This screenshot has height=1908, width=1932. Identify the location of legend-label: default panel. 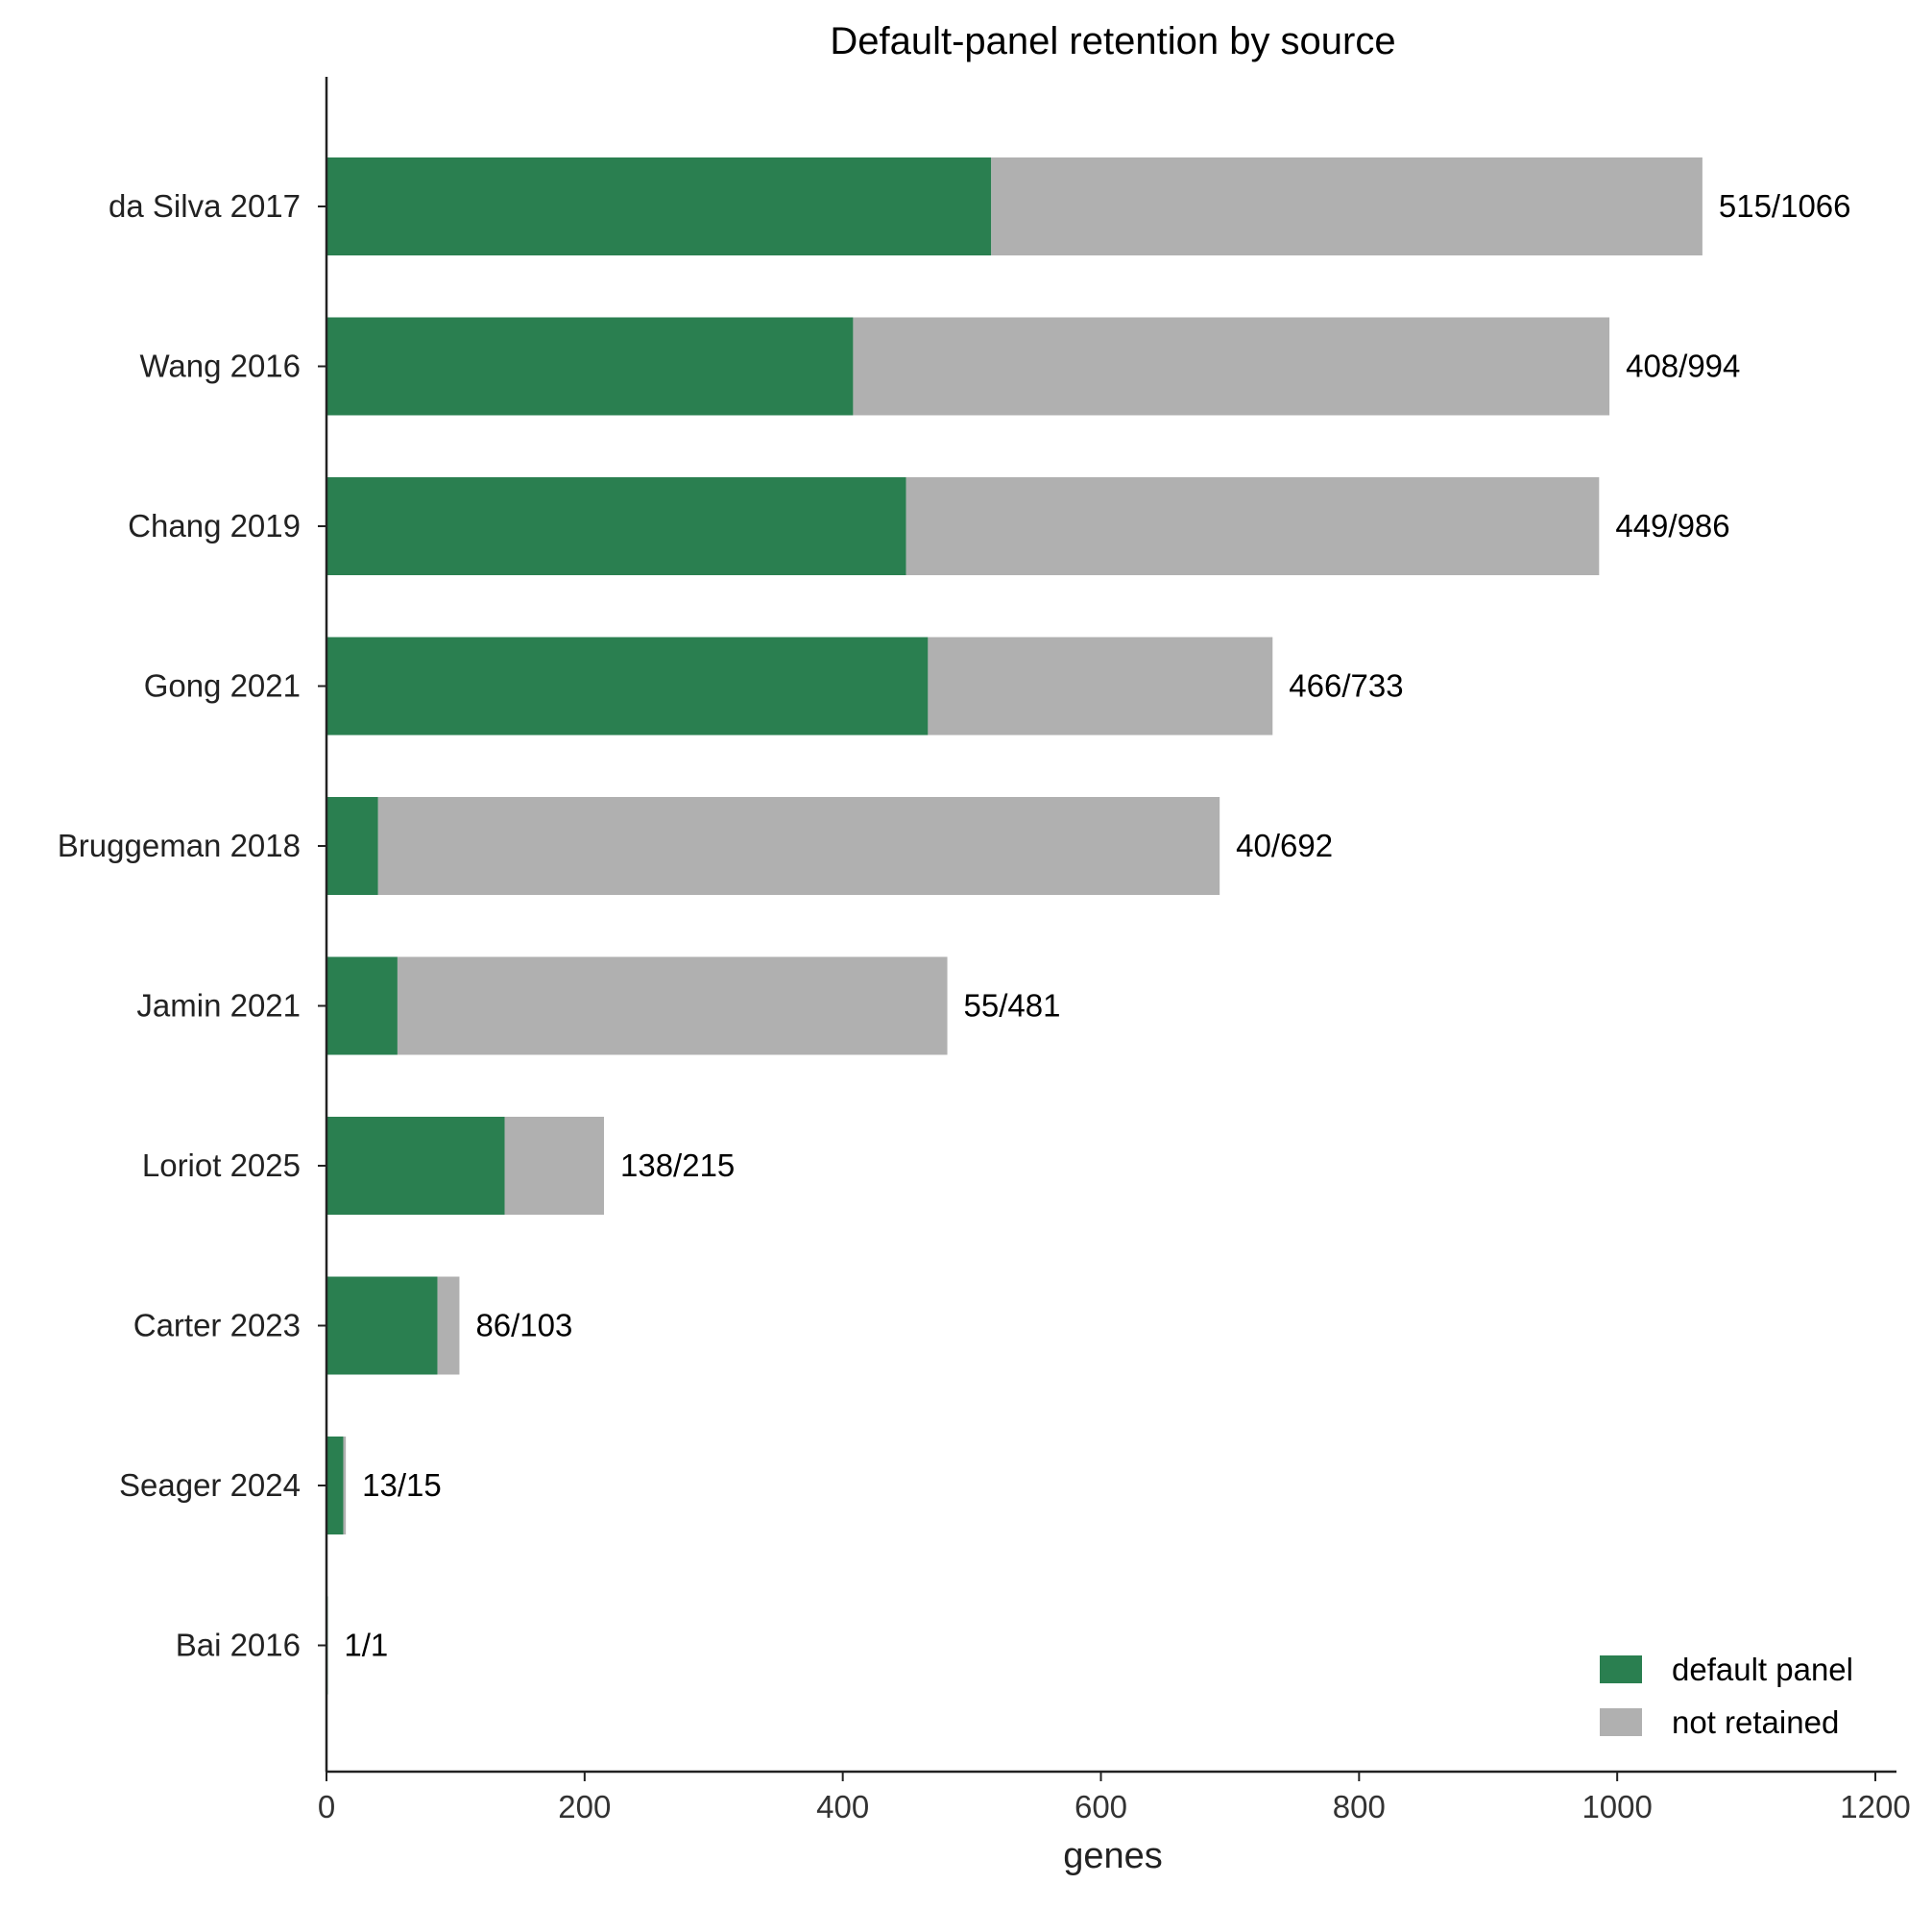
(1762, 1670).